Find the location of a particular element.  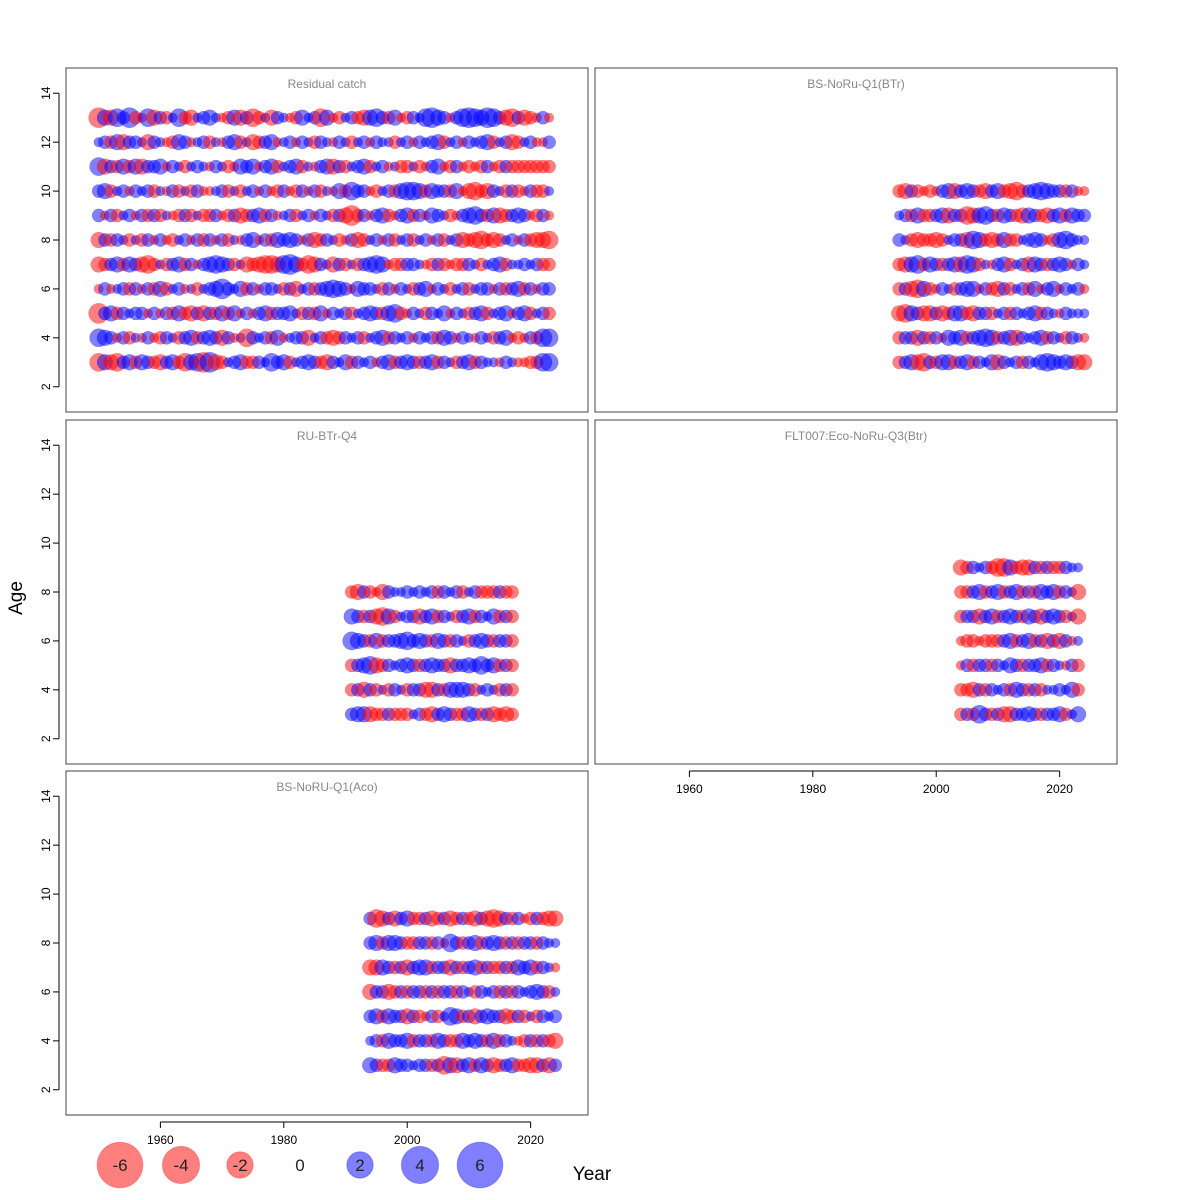

panel-title: BS-NoRu-Q1(BTr) is located at coordinates (856, 84).